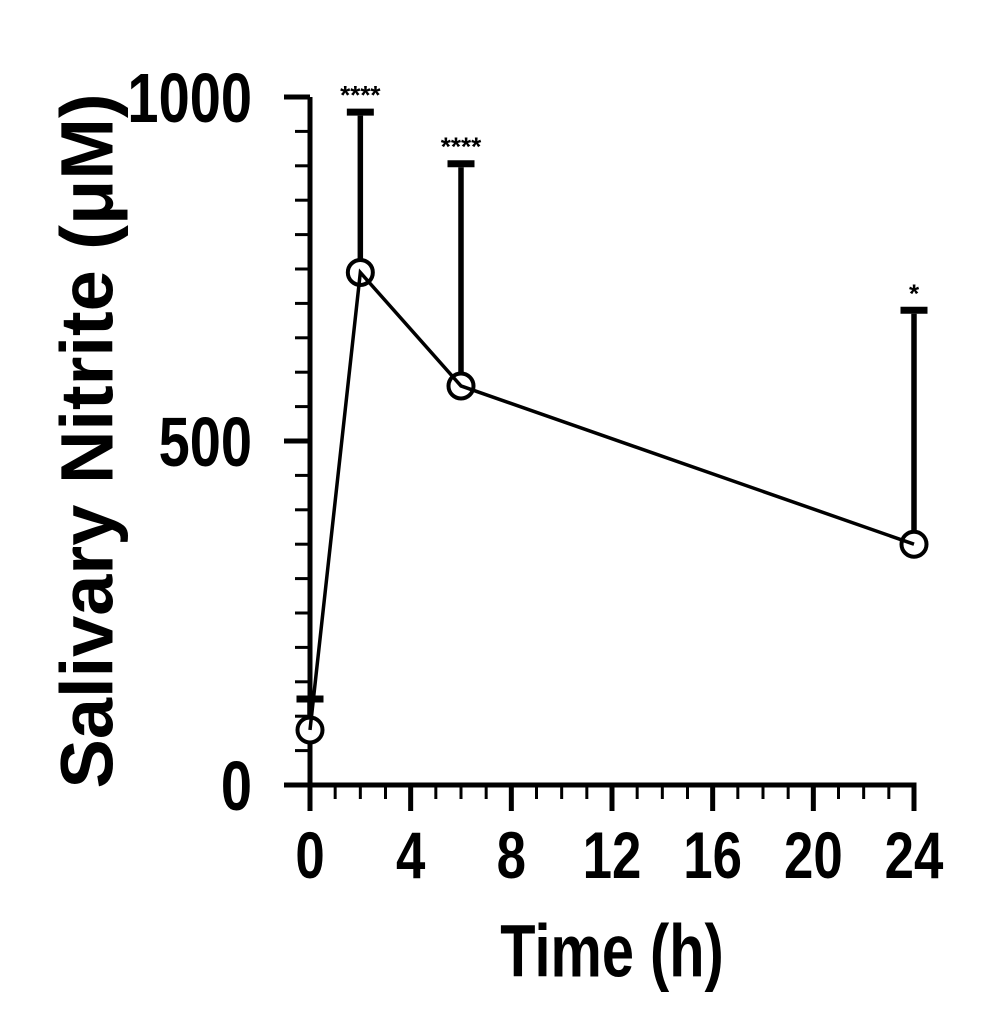  I want to click on y-tick-label: 500, so click(205, 442).